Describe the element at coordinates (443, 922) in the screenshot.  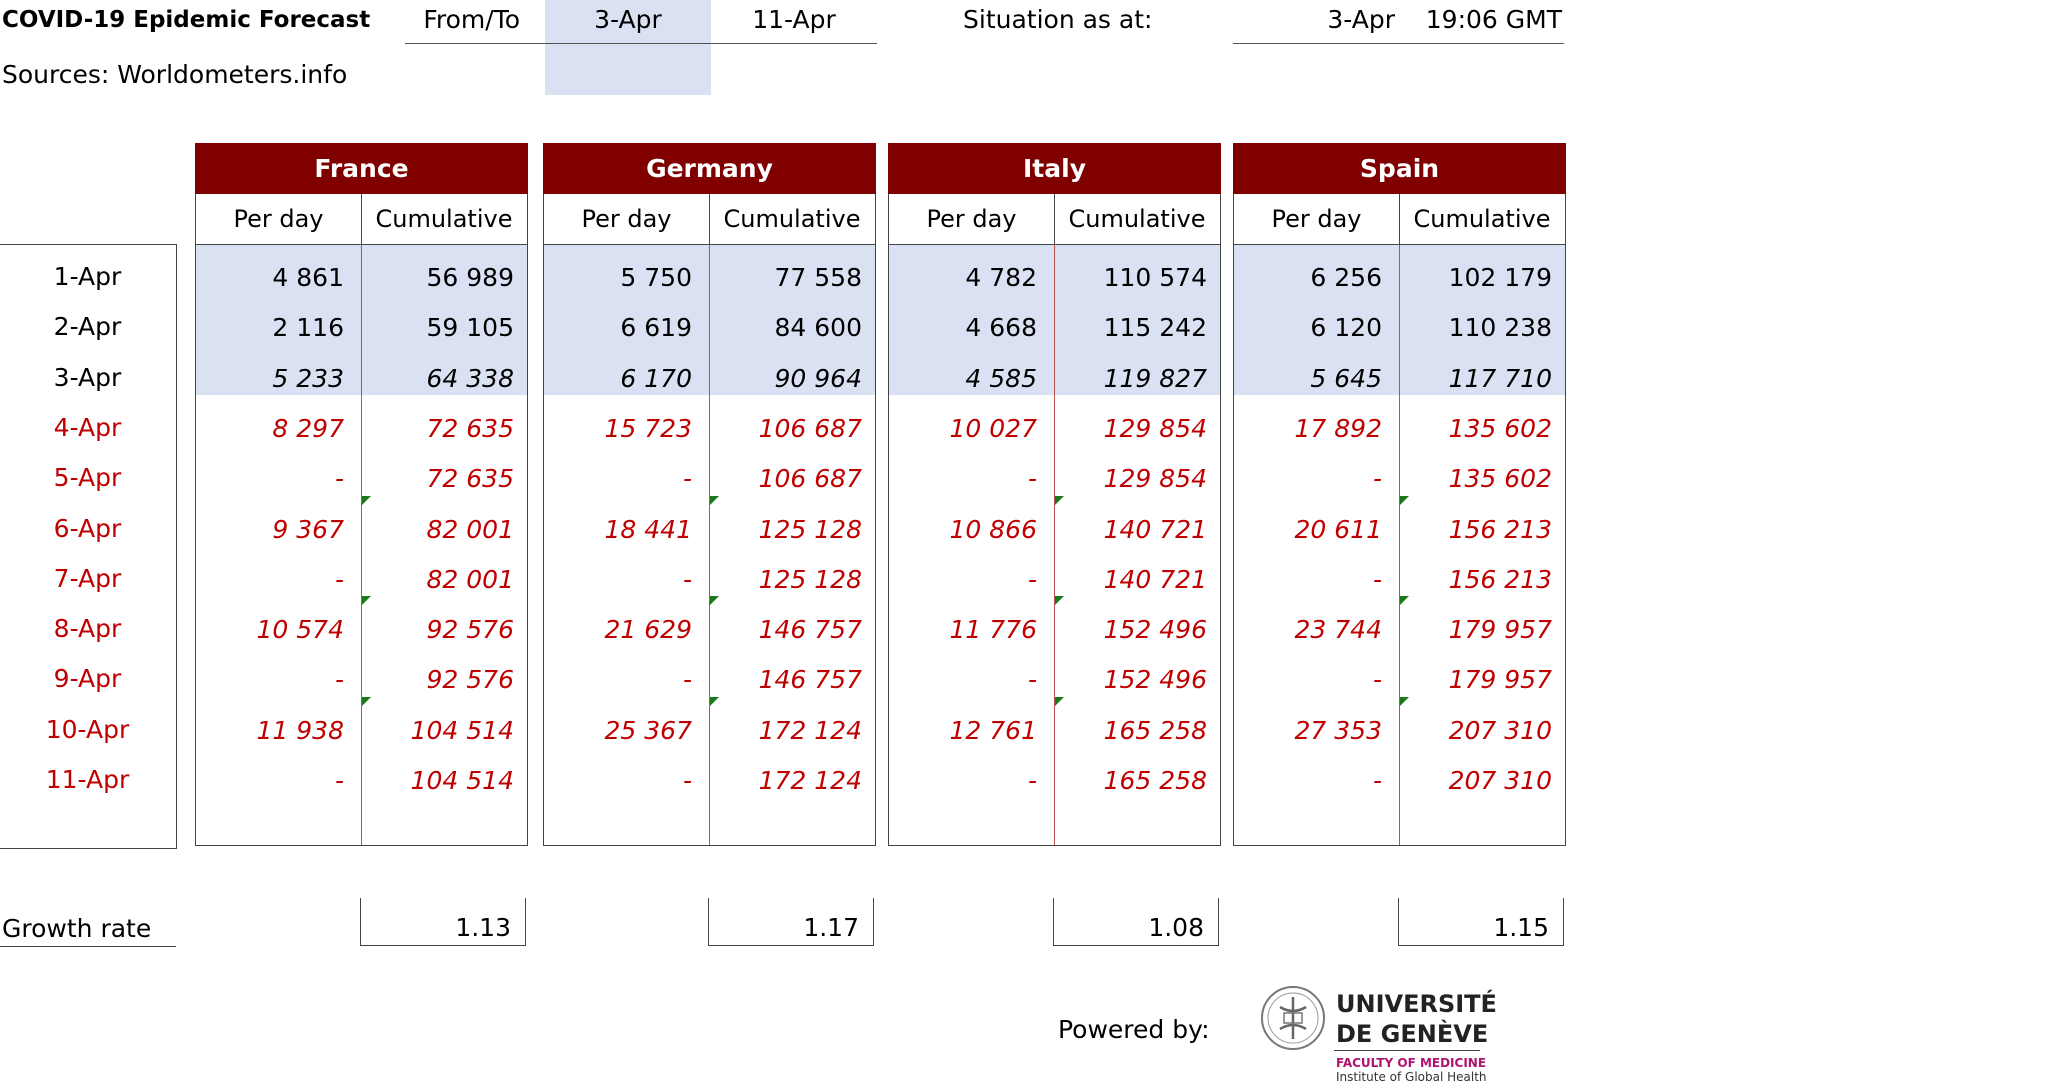
I see `growth-rate-cell: 1.13` at that location.